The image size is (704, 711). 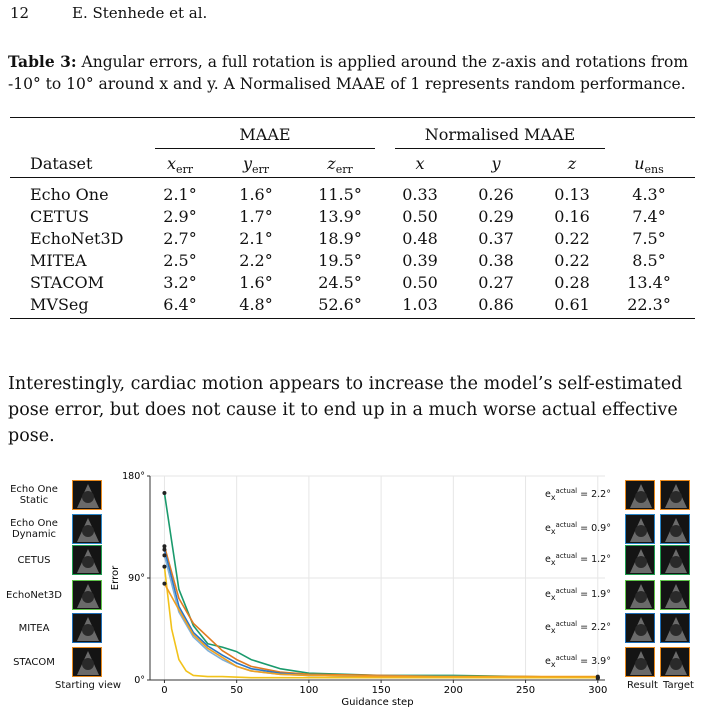 I want to click on row-label: STACOM, so click(x=34, y=662).